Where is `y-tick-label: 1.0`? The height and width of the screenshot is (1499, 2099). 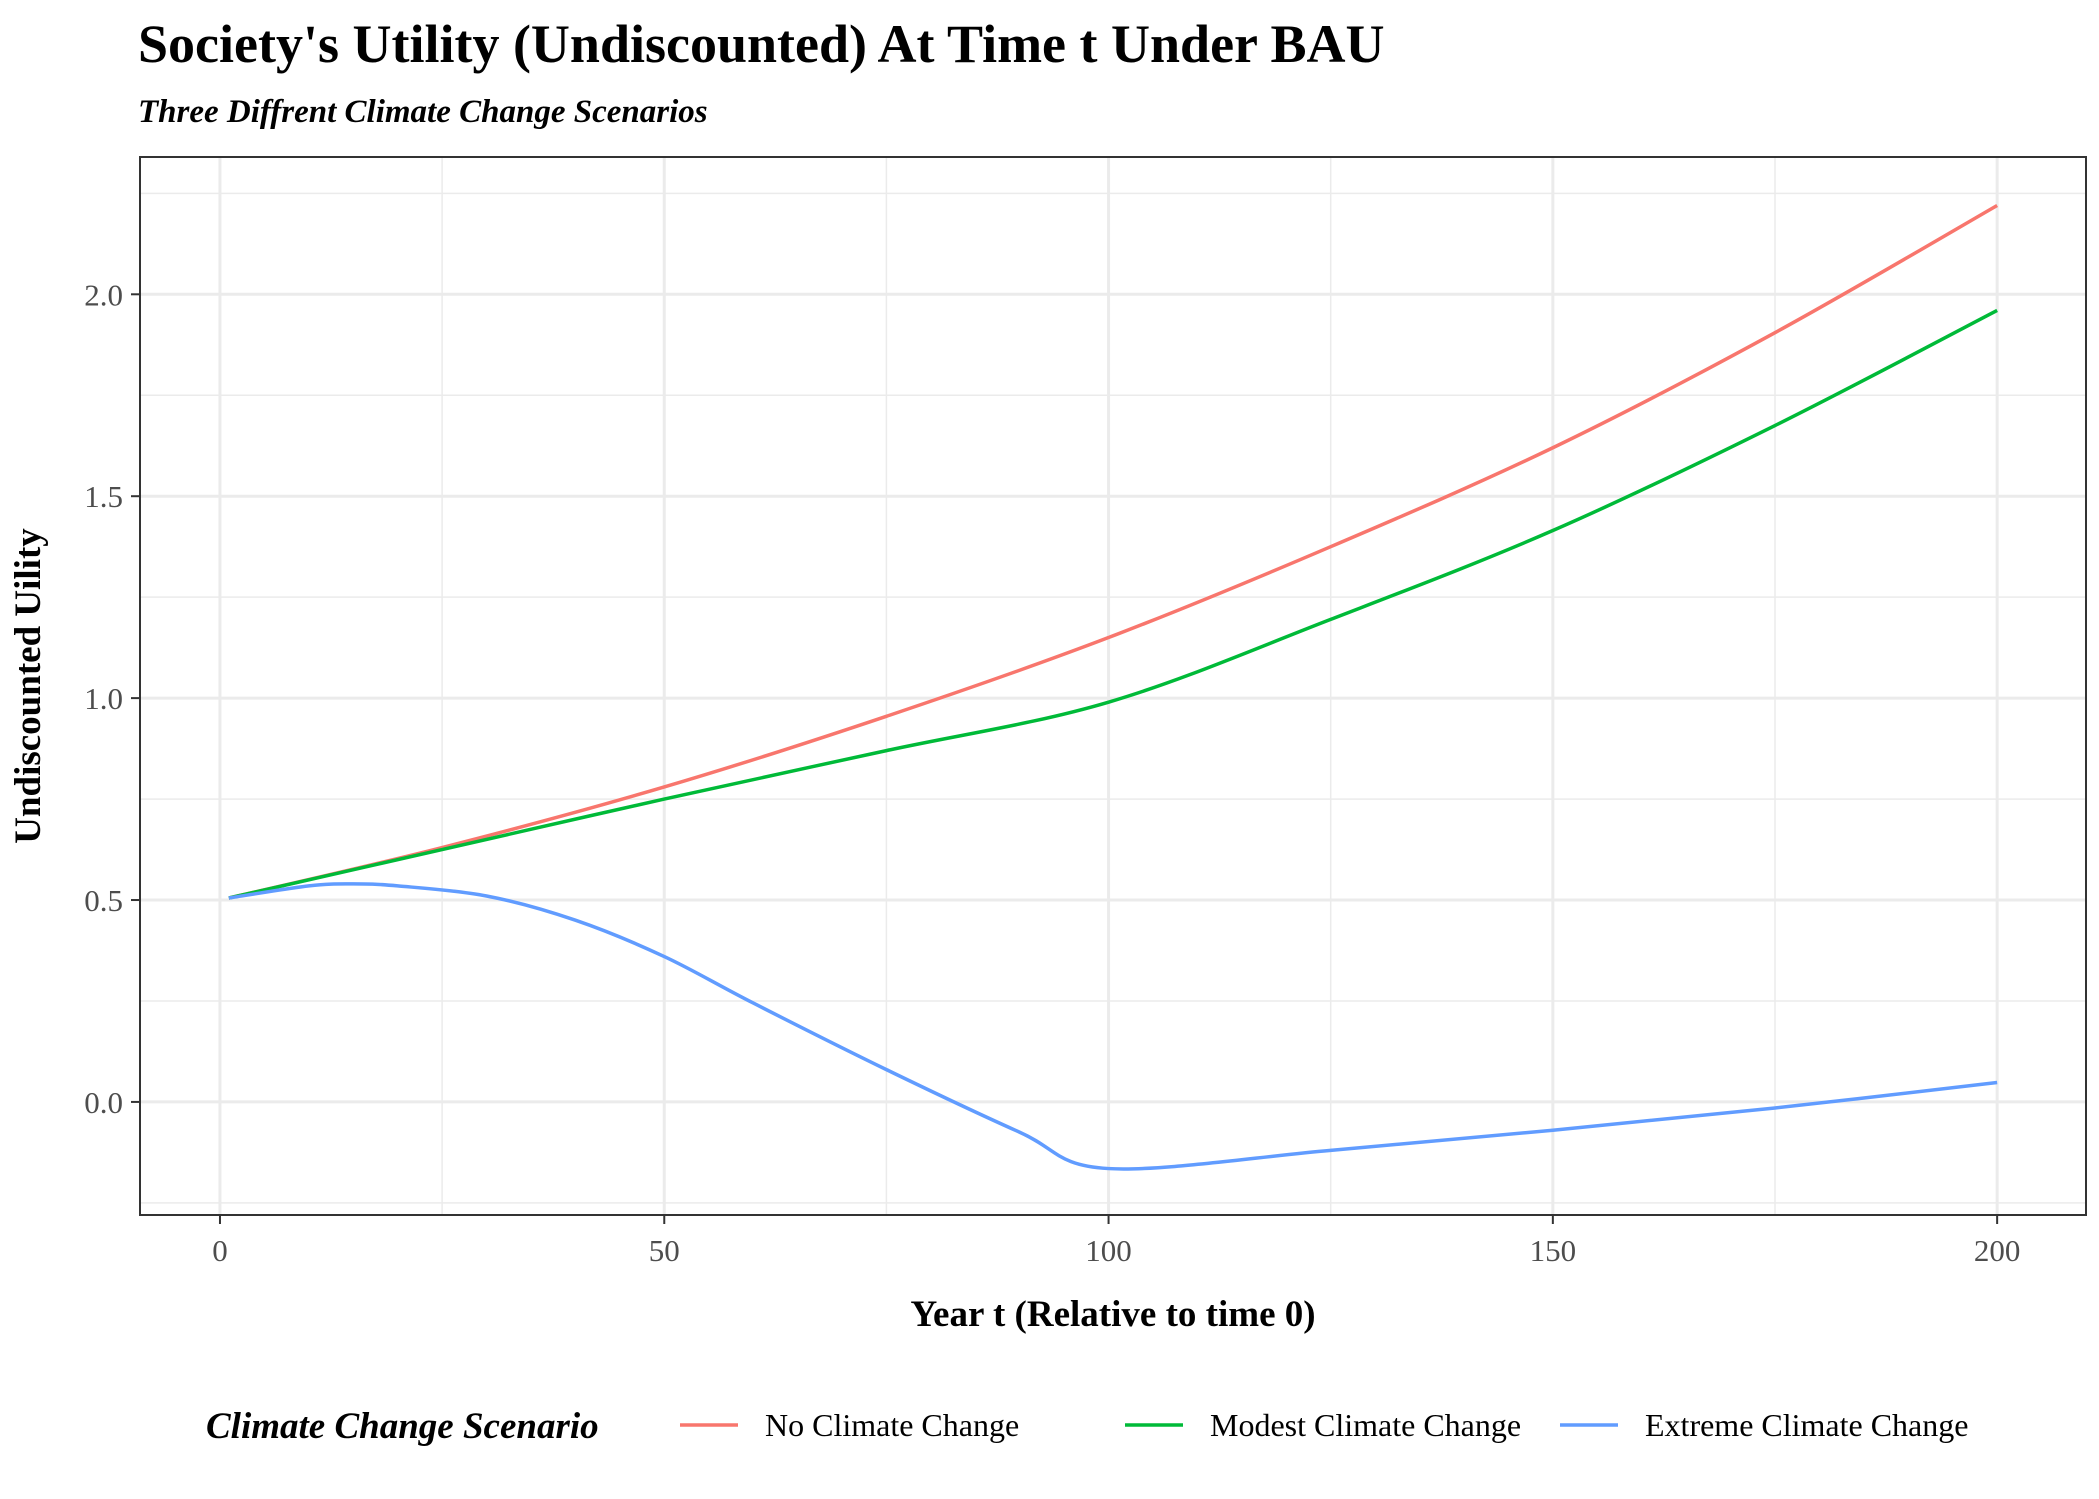 y-tick-label: 1.0 is located at coordinates (103, 698).